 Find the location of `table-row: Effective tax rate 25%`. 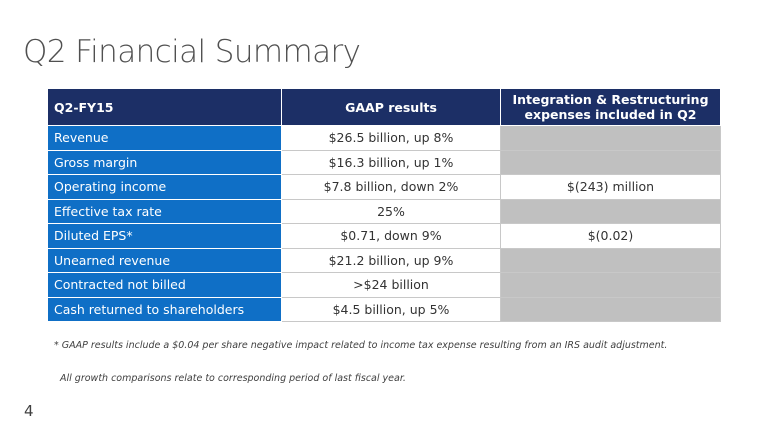

table-row: Effective tax rate 25% is located at coordinates (384, 211).